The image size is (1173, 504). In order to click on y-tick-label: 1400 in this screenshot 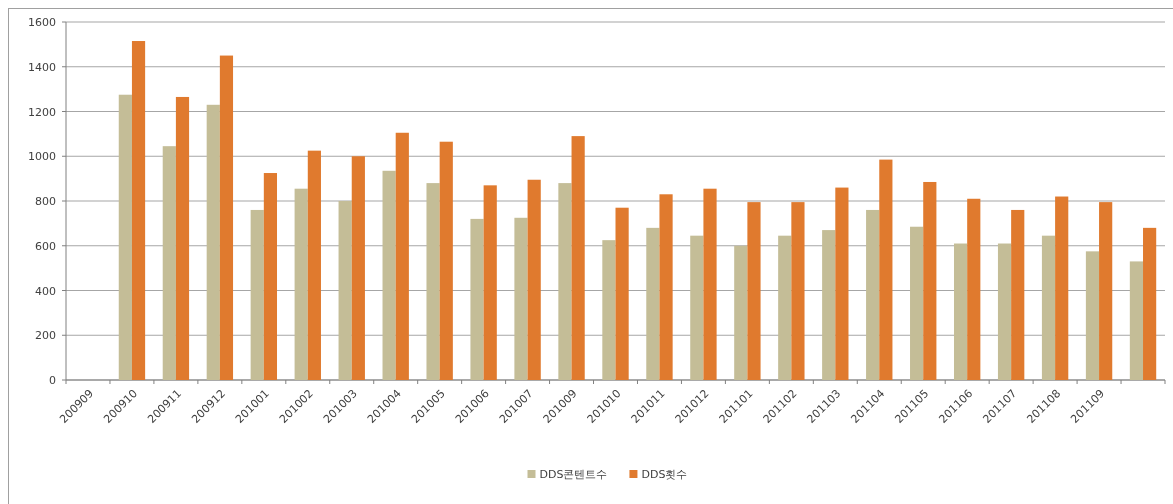, I will do `click(42, 67)`.